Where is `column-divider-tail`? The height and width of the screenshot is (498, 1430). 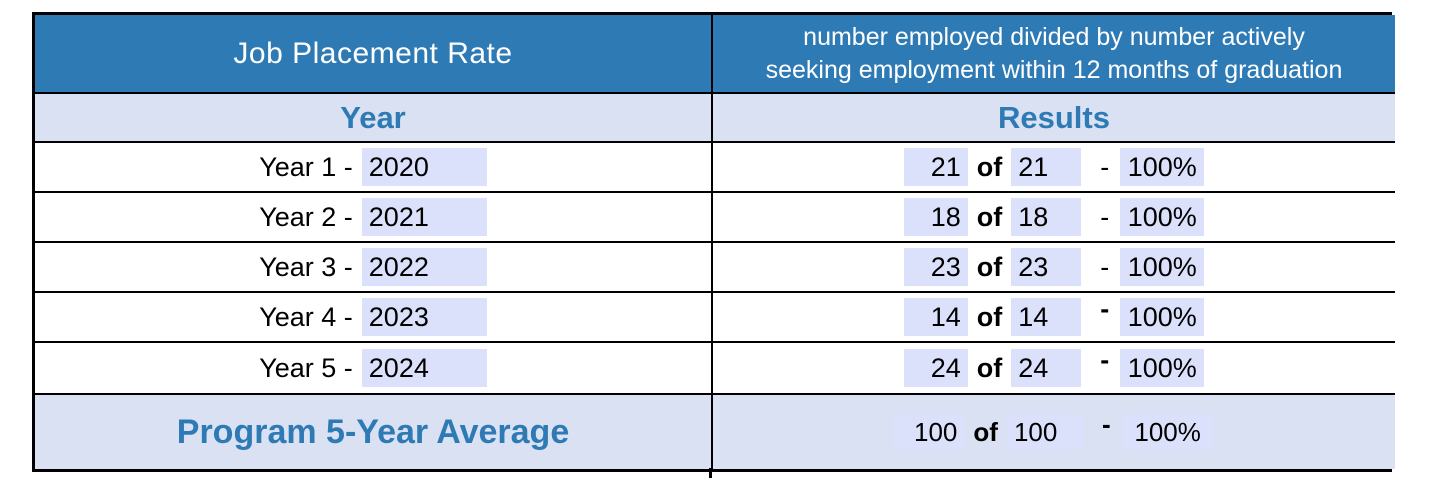
column-divider-tail is located at coordinates (710, 473).